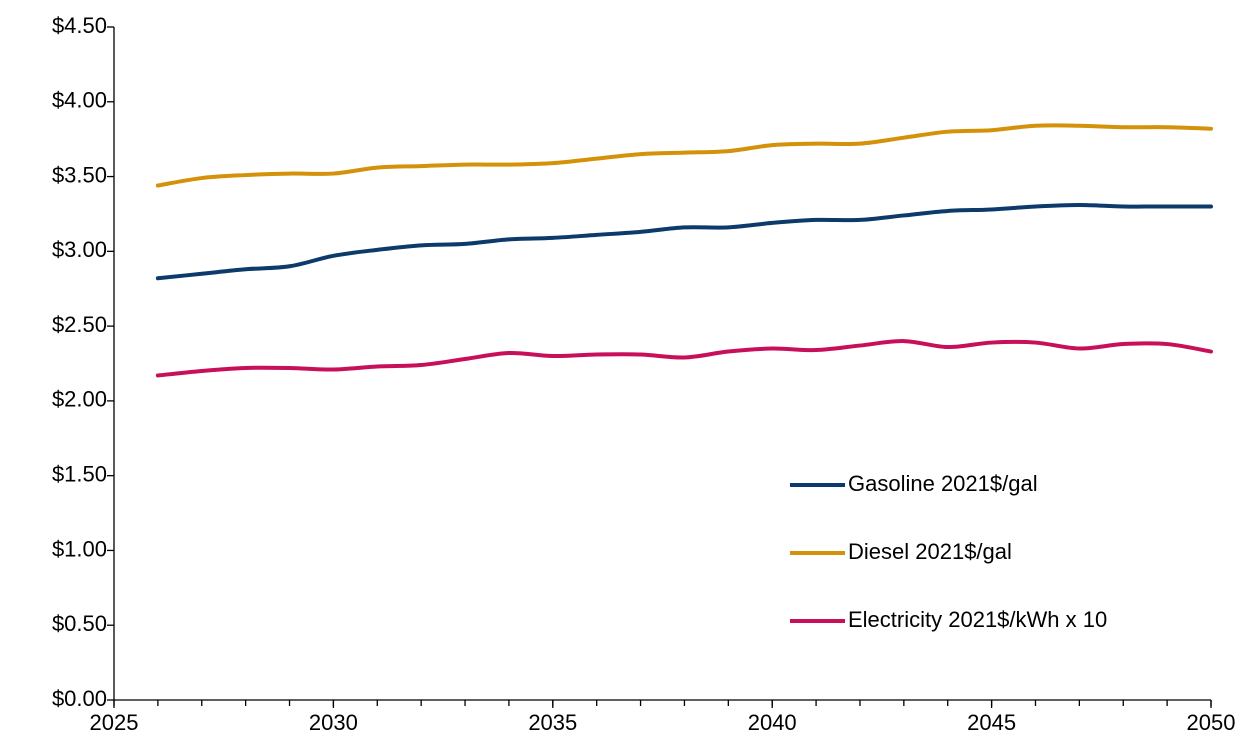 The height and width of the screenshot is (748, 1248). What do you see at coordinates (114, 722) in the screenshot?
I see `x-tick-label: 2025` at bounding box center [114, 722].